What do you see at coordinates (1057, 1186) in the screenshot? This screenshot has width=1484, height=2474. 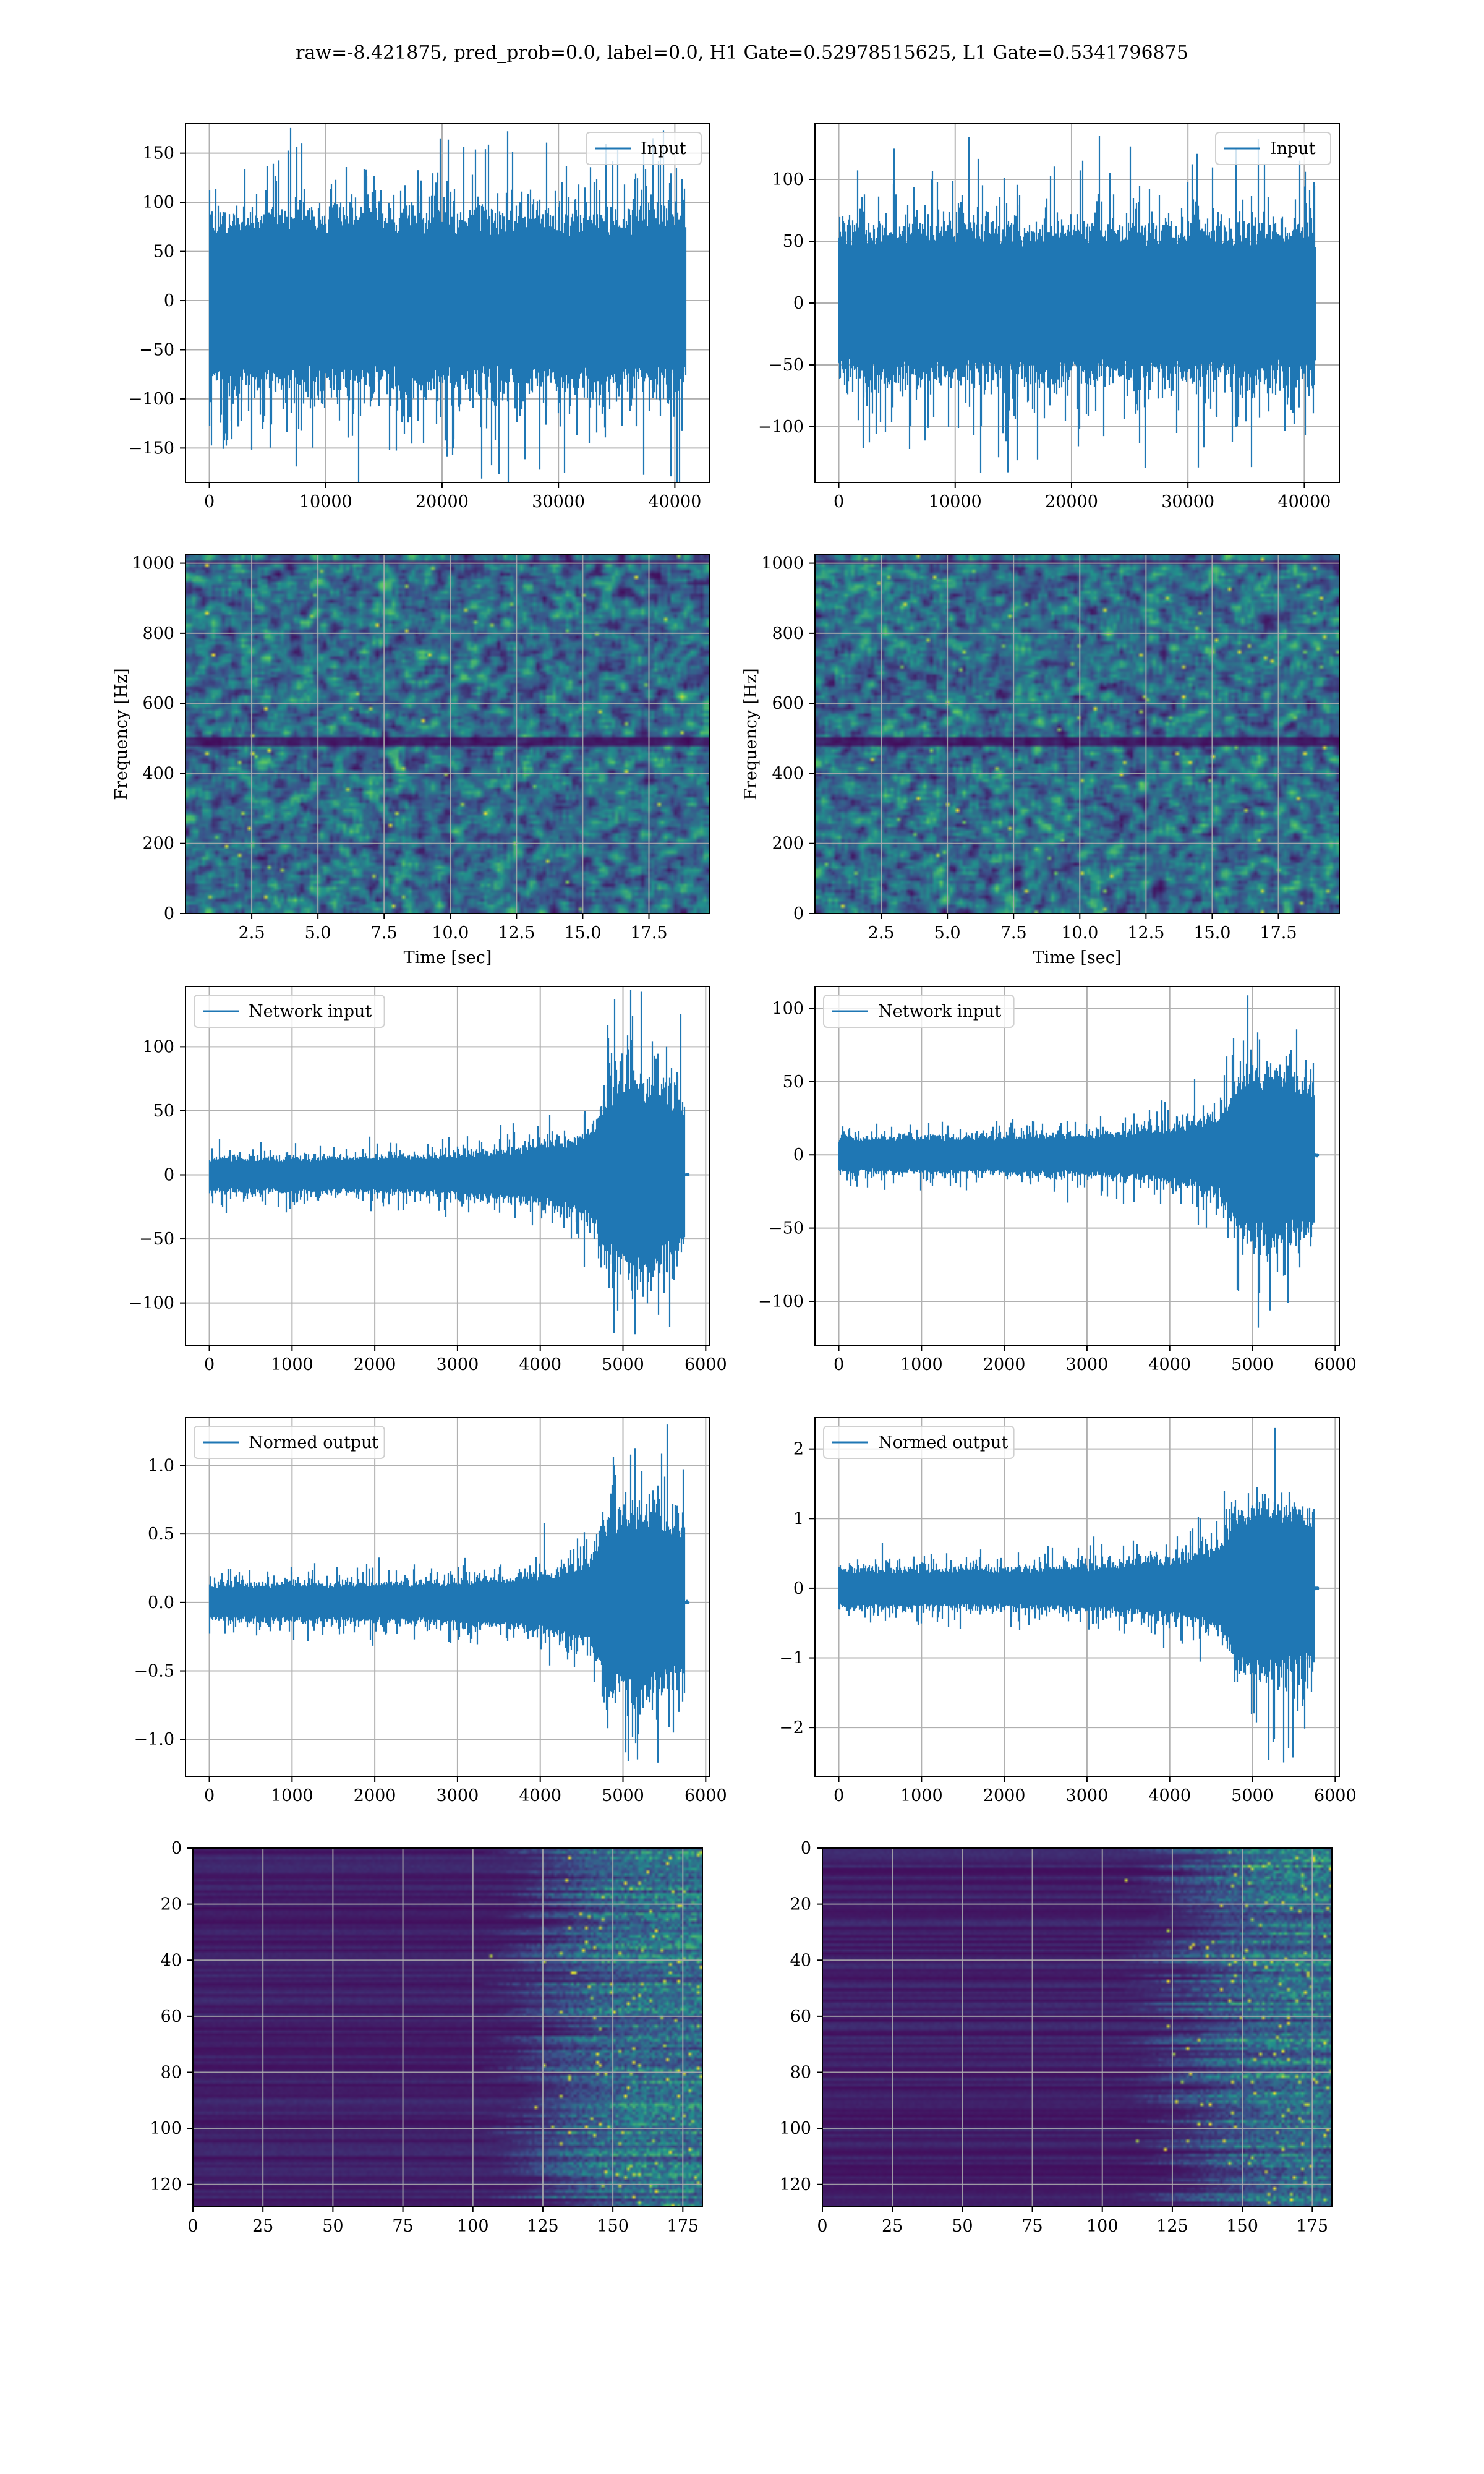 I see `tick-labels: 0 1000 2000 3000 4000 5000 6000 −100 −50 0 50 100` at bounding box center [1057, 1186].